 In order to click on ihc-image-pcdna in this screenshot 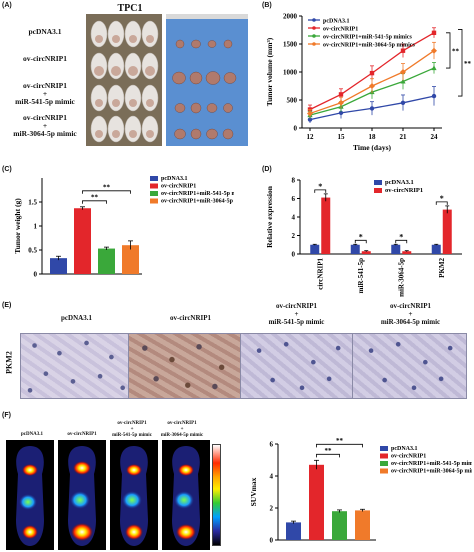, I will do `click(77, 366)`.